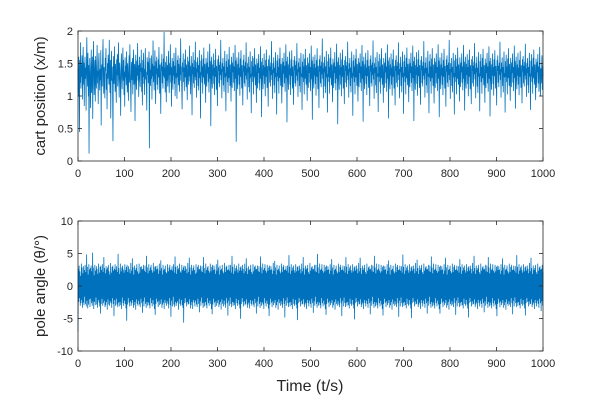 The height and width of the screenshot is (400, 600). I want to click on y-tick-label: 1, so click(70, 97).